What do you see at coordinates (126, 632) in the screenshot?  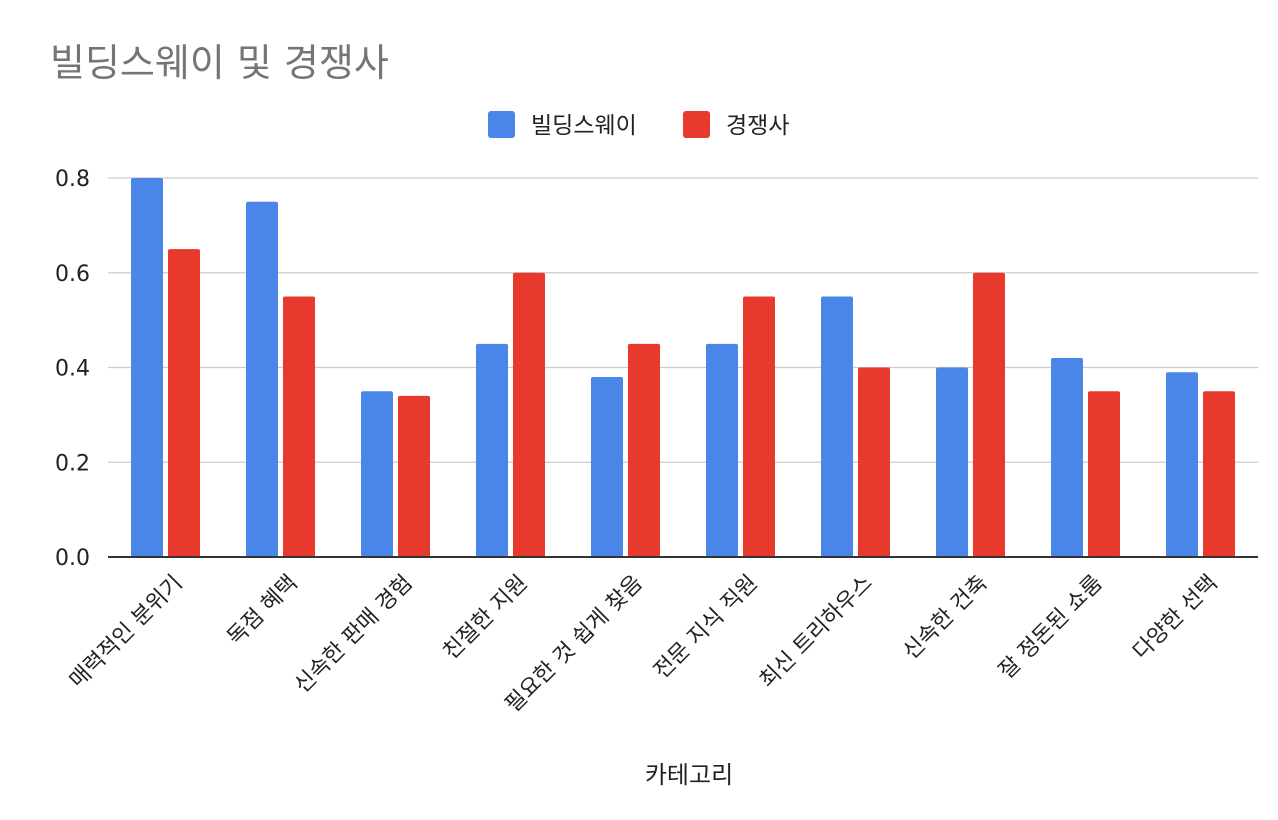 I see `x-tick-label-0: 매력적인 분위기` at bounding box center [126, 632].